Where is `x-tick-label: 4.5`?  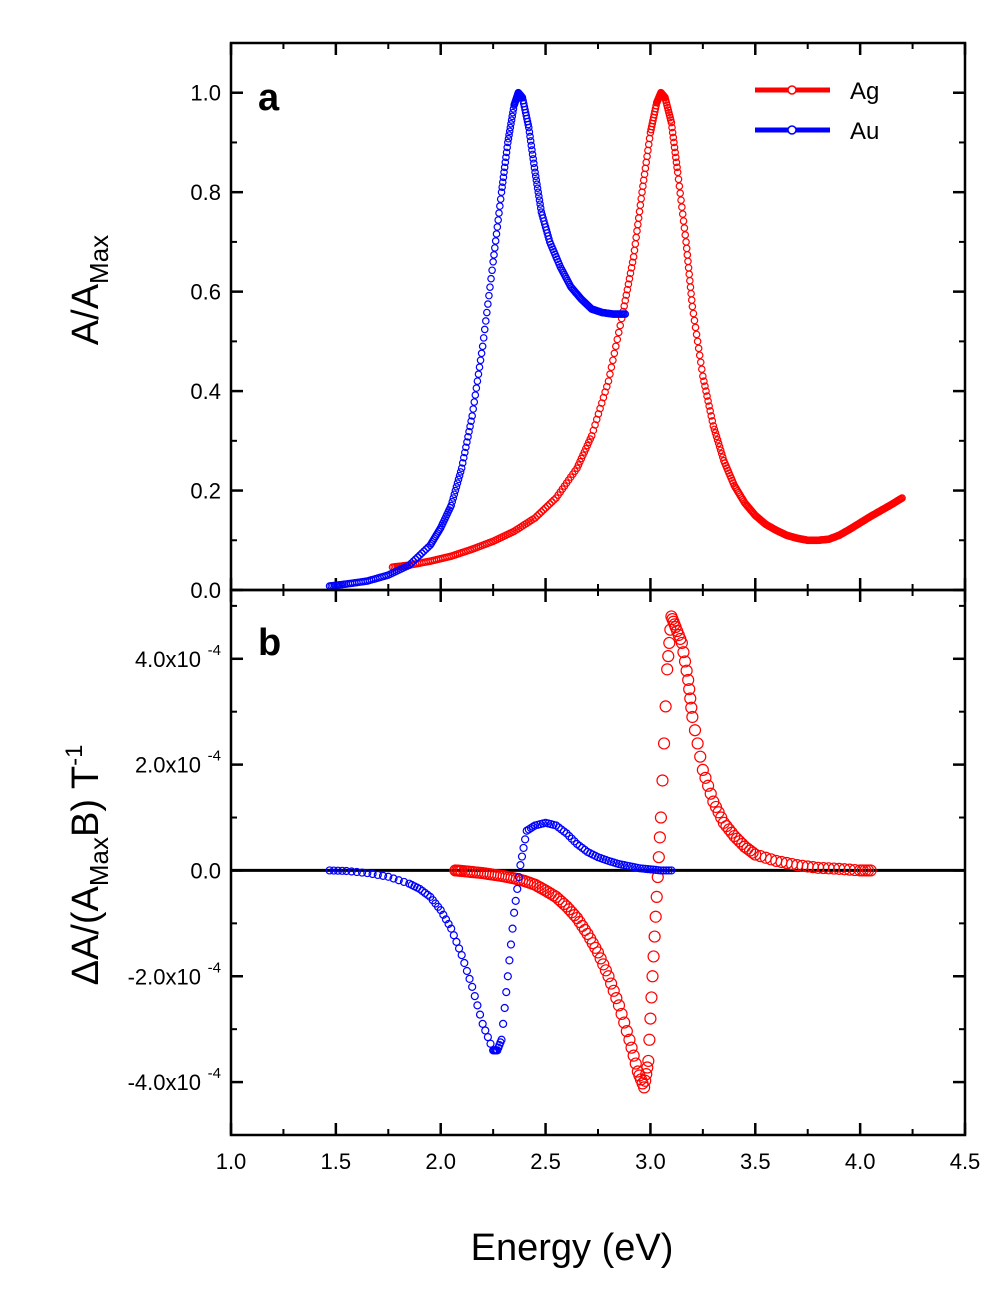
x-tick-label: 4.5 is located at coordinates (965, 1161).